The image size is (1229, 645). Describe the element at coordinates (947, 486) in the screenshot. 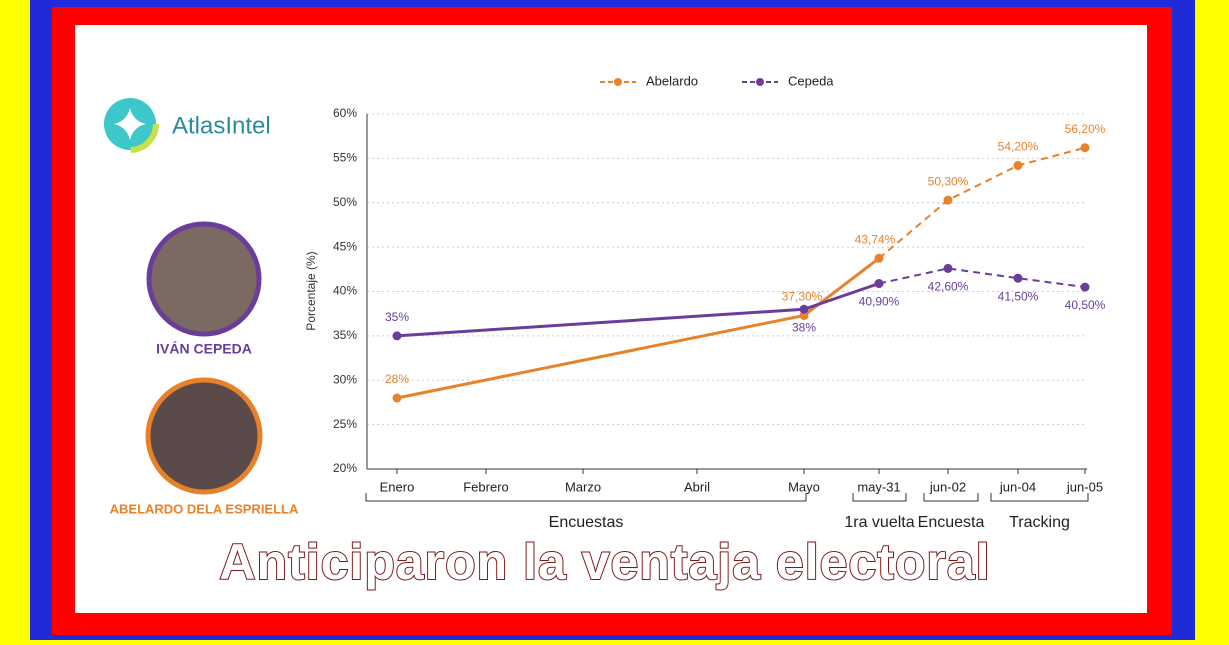

I see `x-tick-label: jun-02` at that location.